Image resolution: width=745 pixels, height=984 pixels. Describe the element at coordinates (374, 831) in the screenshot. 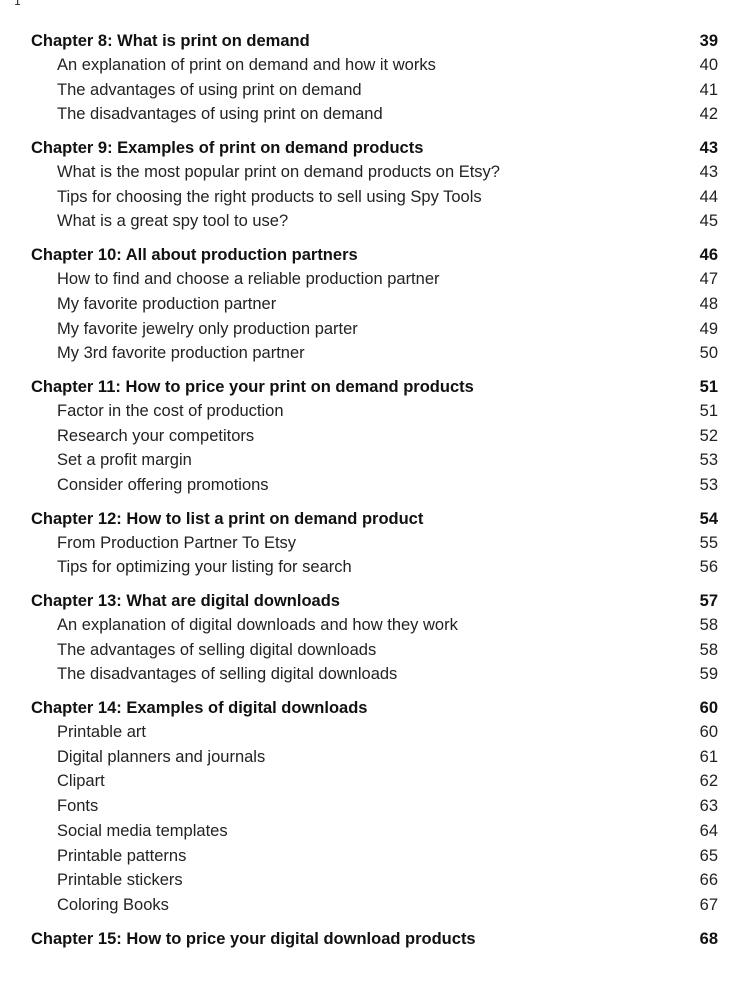

I see `toc-entry: Social media templates 64` at that location.